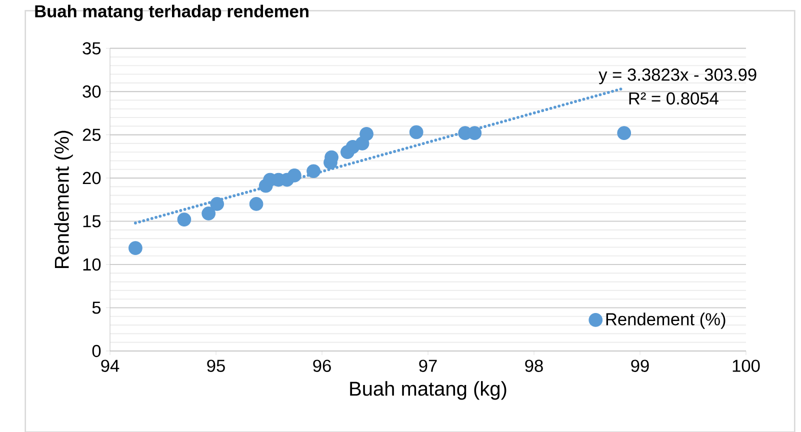  Describe the element at coordinates (110, 366) in the screenshot. I see `x-tick-label: 94` at that location.